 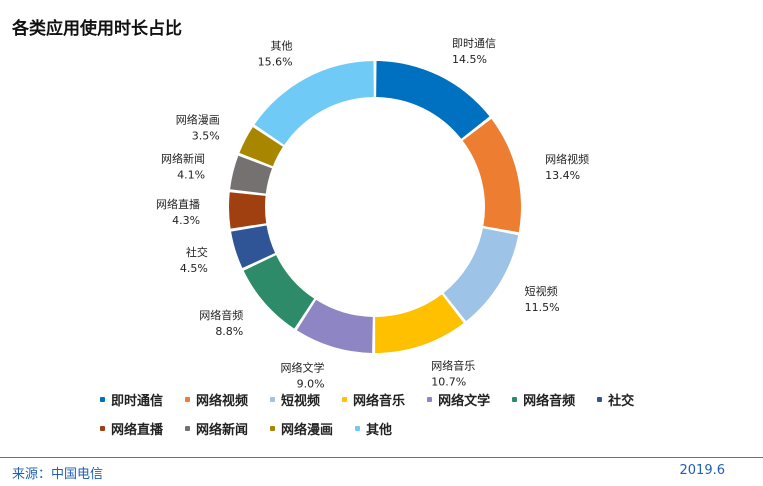 What do you see at coordinates (197, 252) in the screenshot?
I see `slice-label: 社交` at bounding box center [197, 252].